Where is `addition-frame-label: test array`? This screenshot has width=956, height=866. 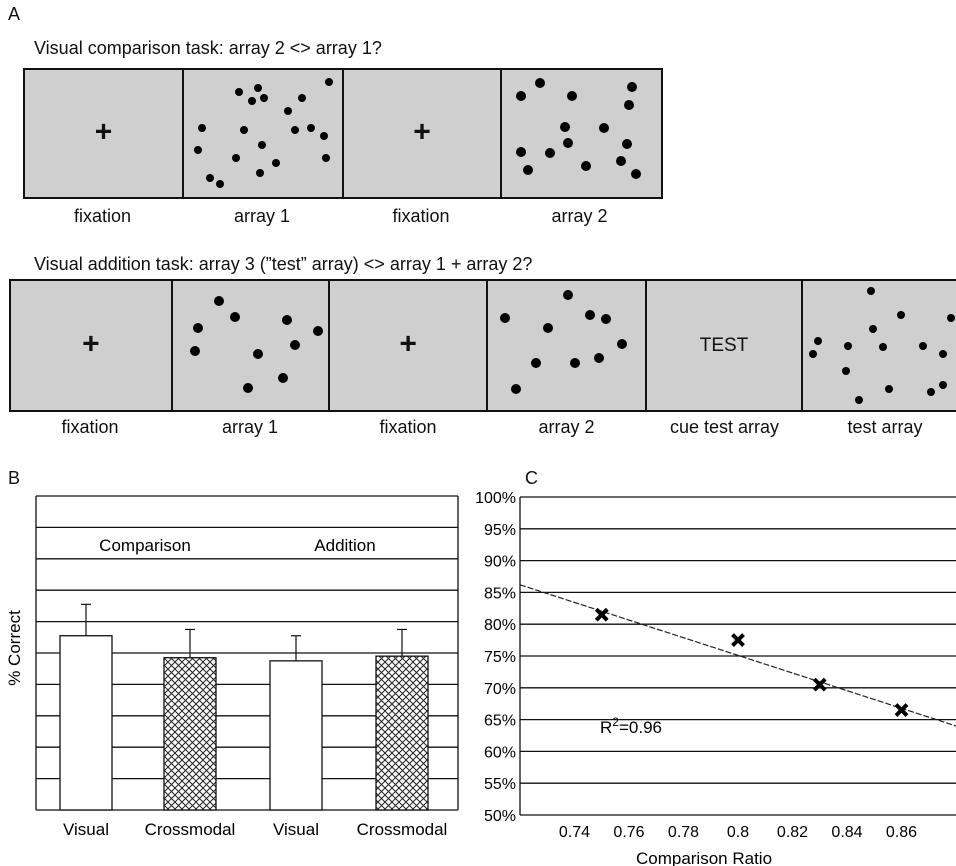 addition-frame-label: test array is located at coordinates (885, 427).